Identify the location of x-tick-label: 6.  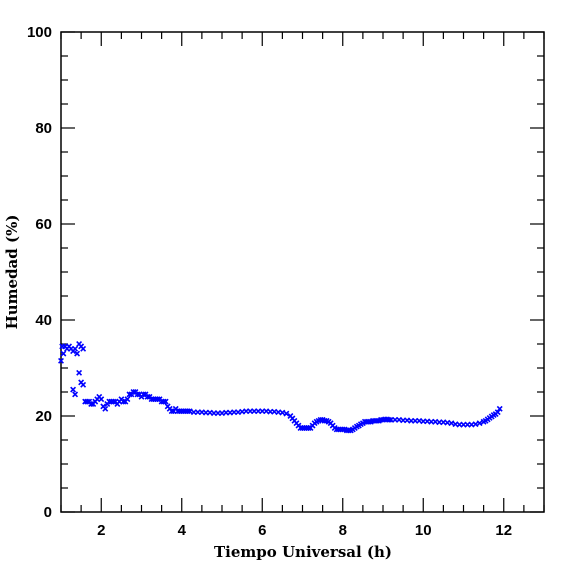
(262, 530).